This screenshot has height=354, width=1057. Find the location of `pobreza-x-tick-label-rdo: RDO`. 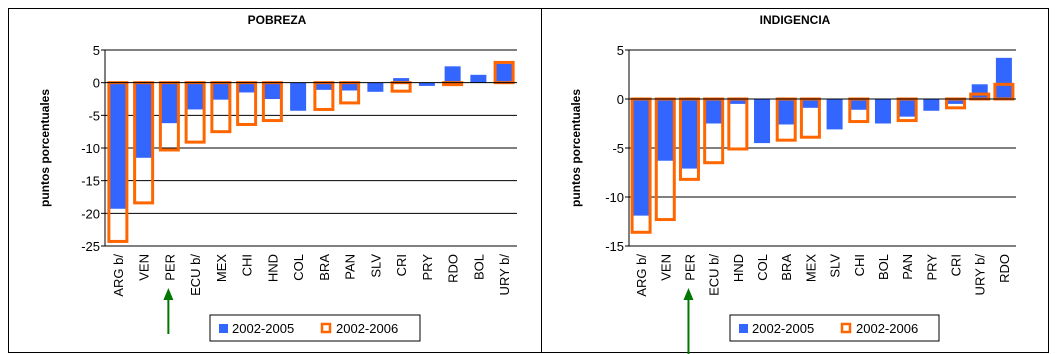

pobreza-x-tick-label-rdo: RDO is located at coordinates (453, 268).